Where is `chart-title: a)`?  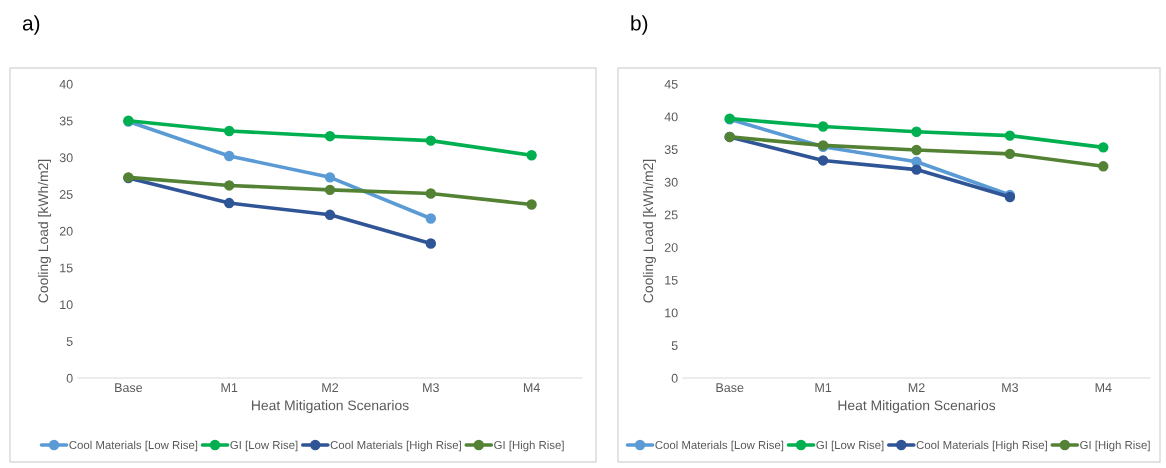
chart-title: a) is located at coordinates (31, 25).